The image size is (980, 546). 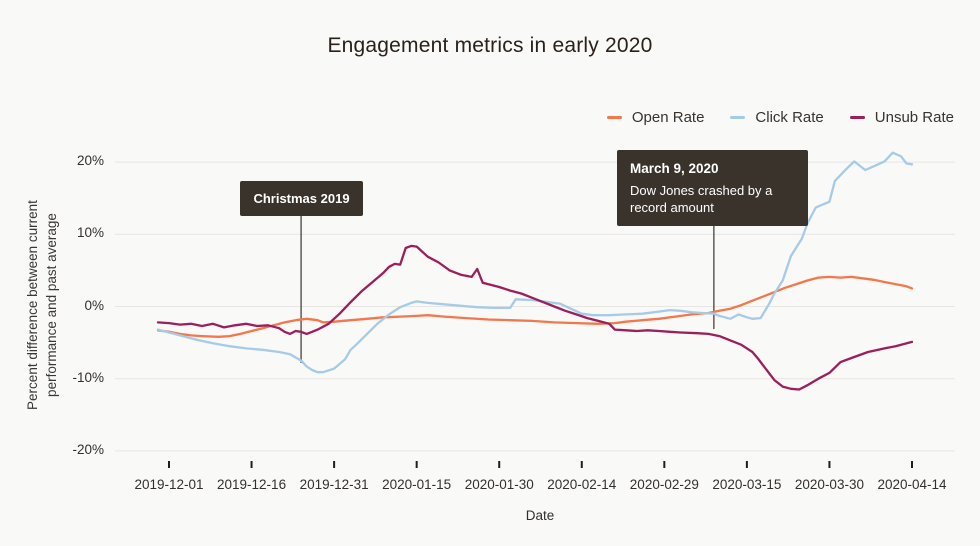 I want to click on x-tick-label: 2019-12-16, so click(x=252, y=484).